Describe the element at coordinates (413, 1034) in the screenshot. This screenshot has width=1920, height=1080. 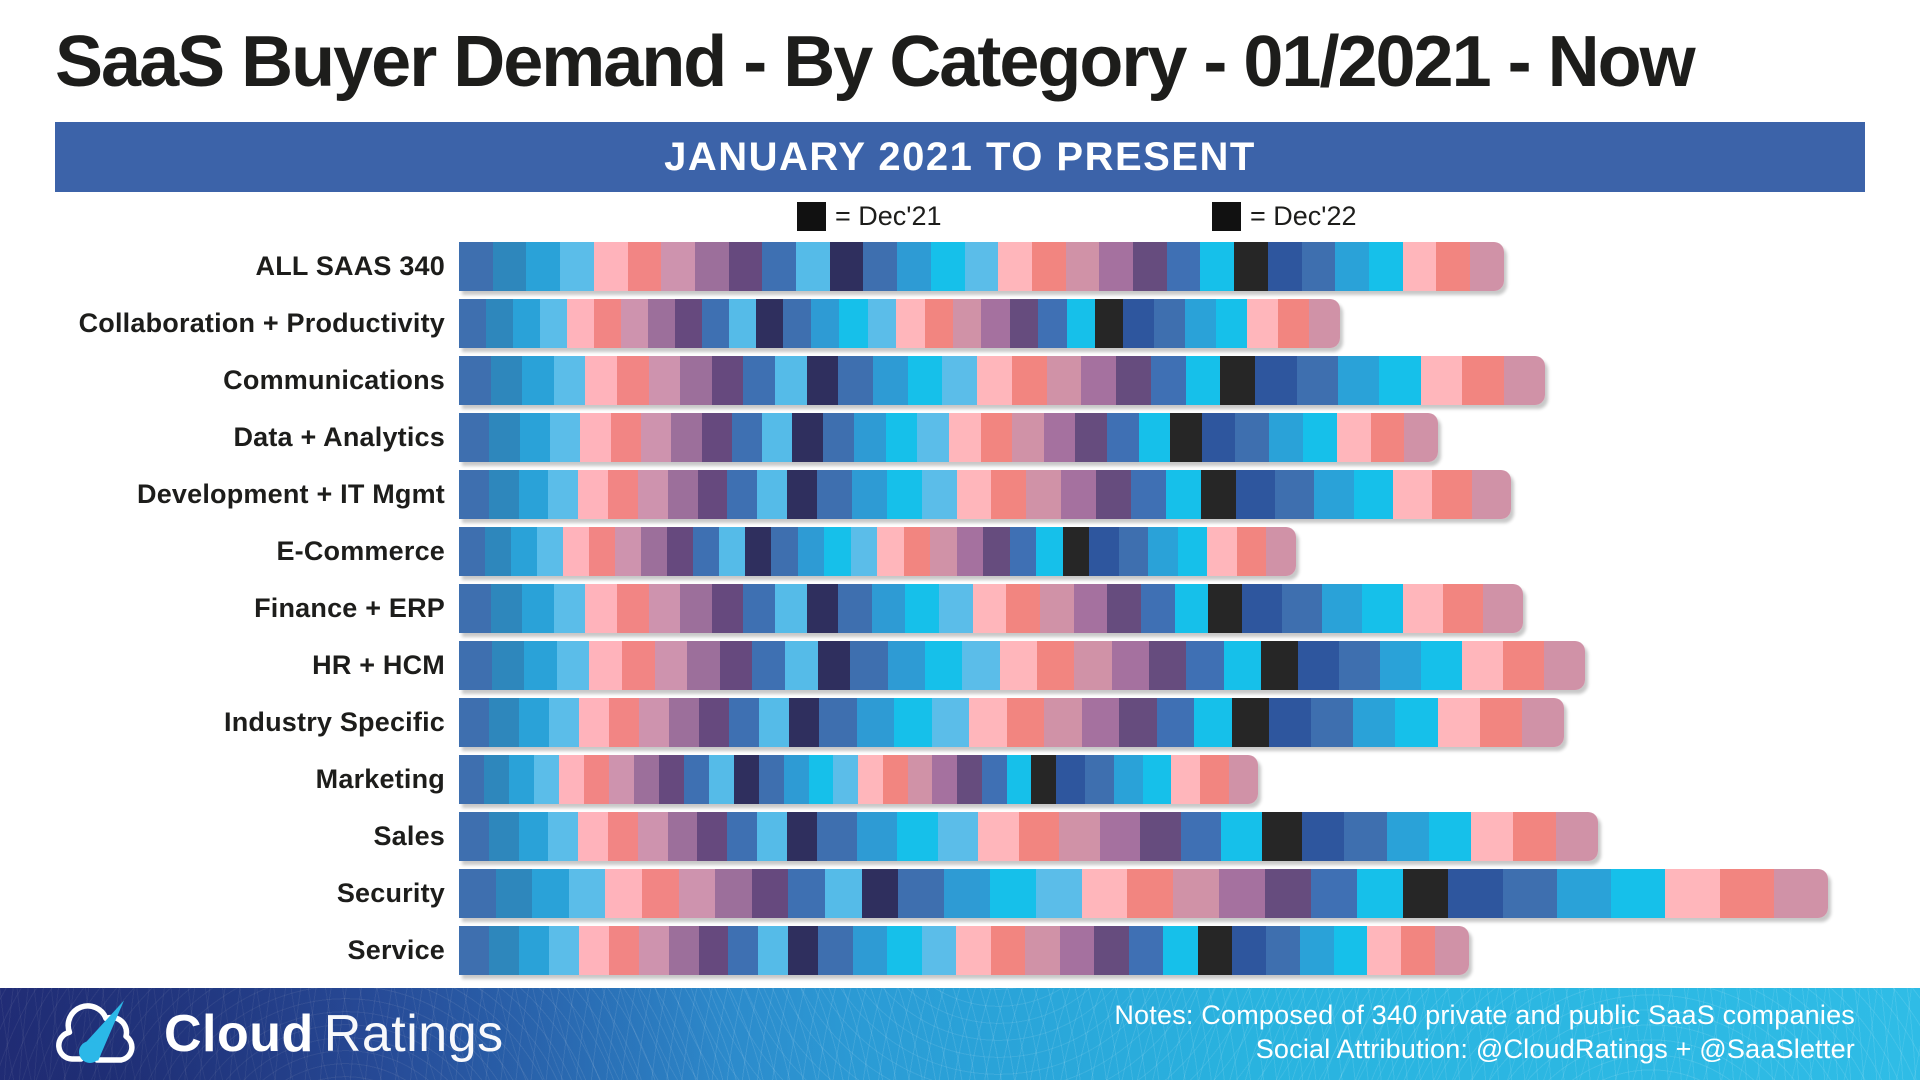
I see `brand-word-ratings: Ratings` at that location.